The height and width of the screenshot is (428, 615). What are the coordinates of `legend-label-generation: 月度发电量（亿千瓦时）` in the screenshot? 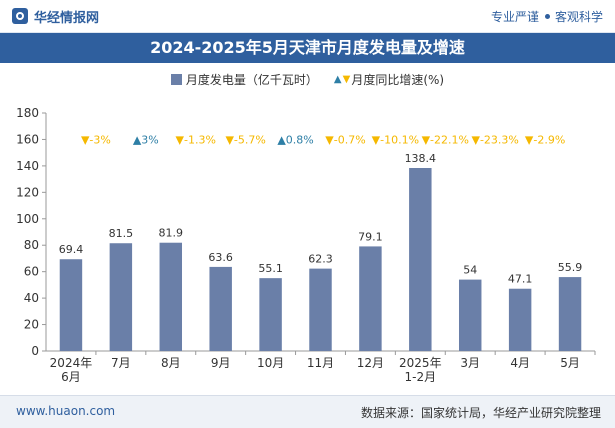 It's located at (251, 79).